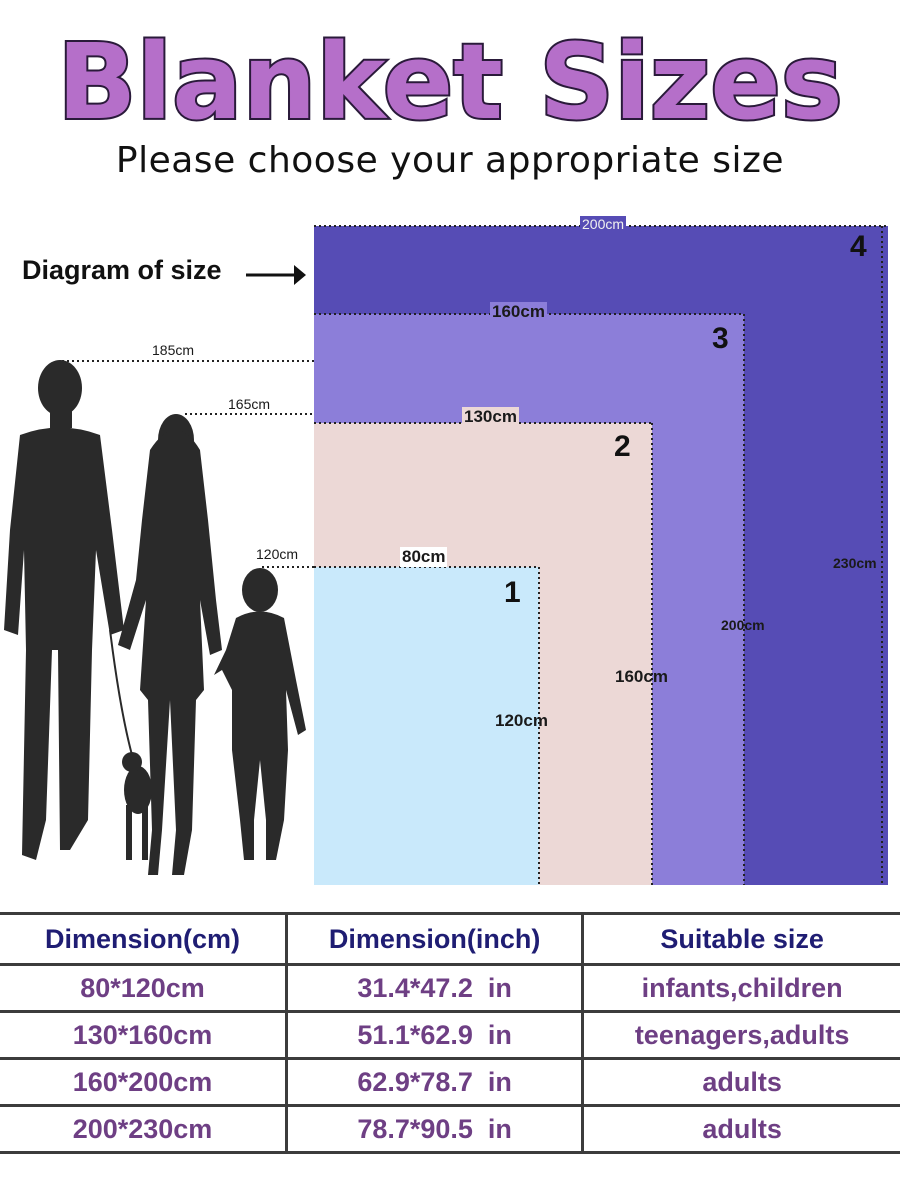 This screenshot has width=900, height=1198. What do you see at coordinates (64, 610) in the screenshot?
I see `man-silhouette` at bounding box center [64, 610].